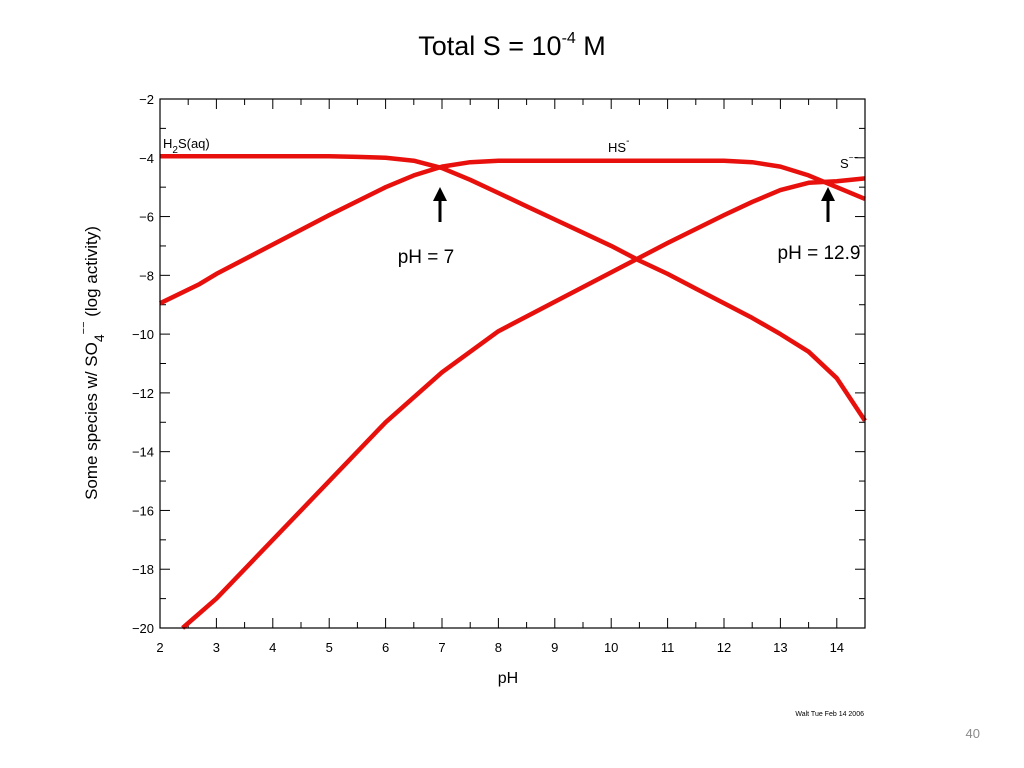  I want to click on annotation-ph12-9: pH = 12.9, so click(819, 253).